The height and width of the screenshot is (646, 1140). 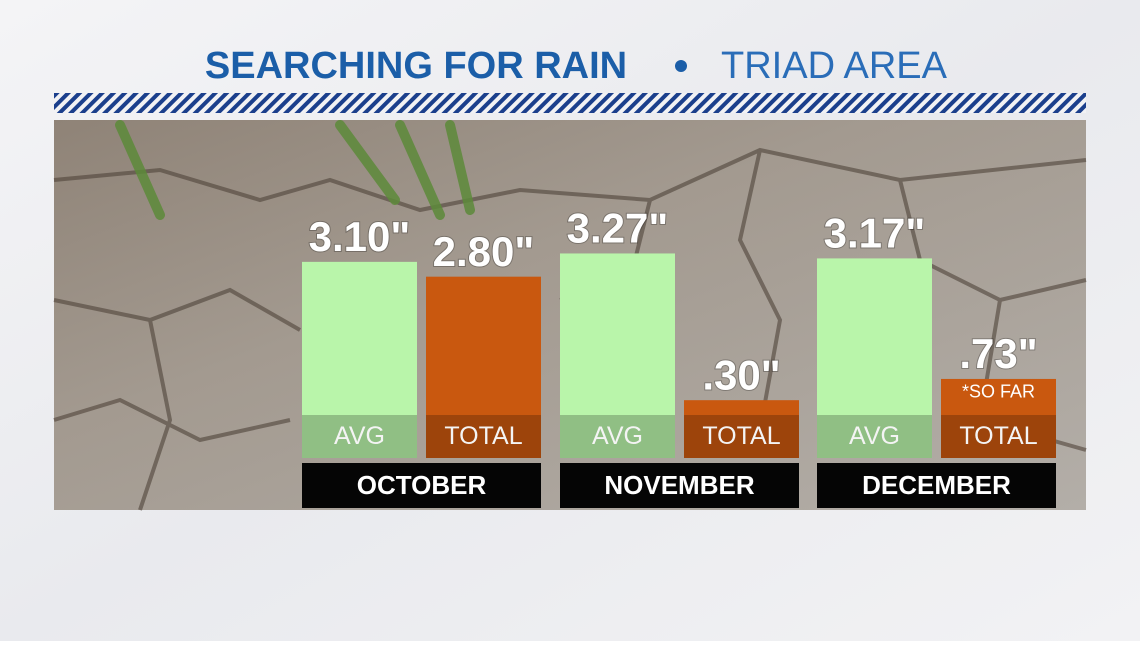 I want to click on value-label: 3.27", so click(x=618, y=228).